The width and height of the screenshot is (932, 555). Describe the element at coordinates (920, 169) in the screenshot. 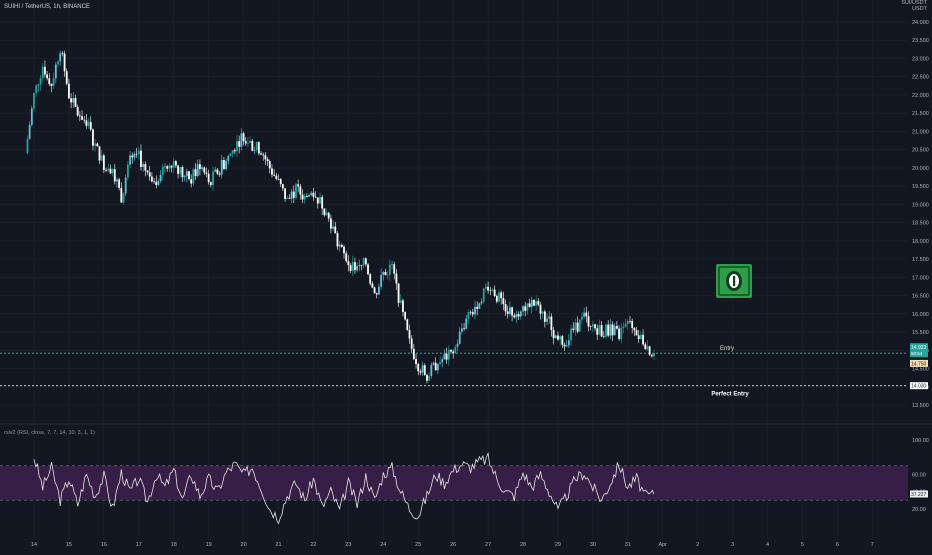

I see `price-tick-label: 20.000` at that location.